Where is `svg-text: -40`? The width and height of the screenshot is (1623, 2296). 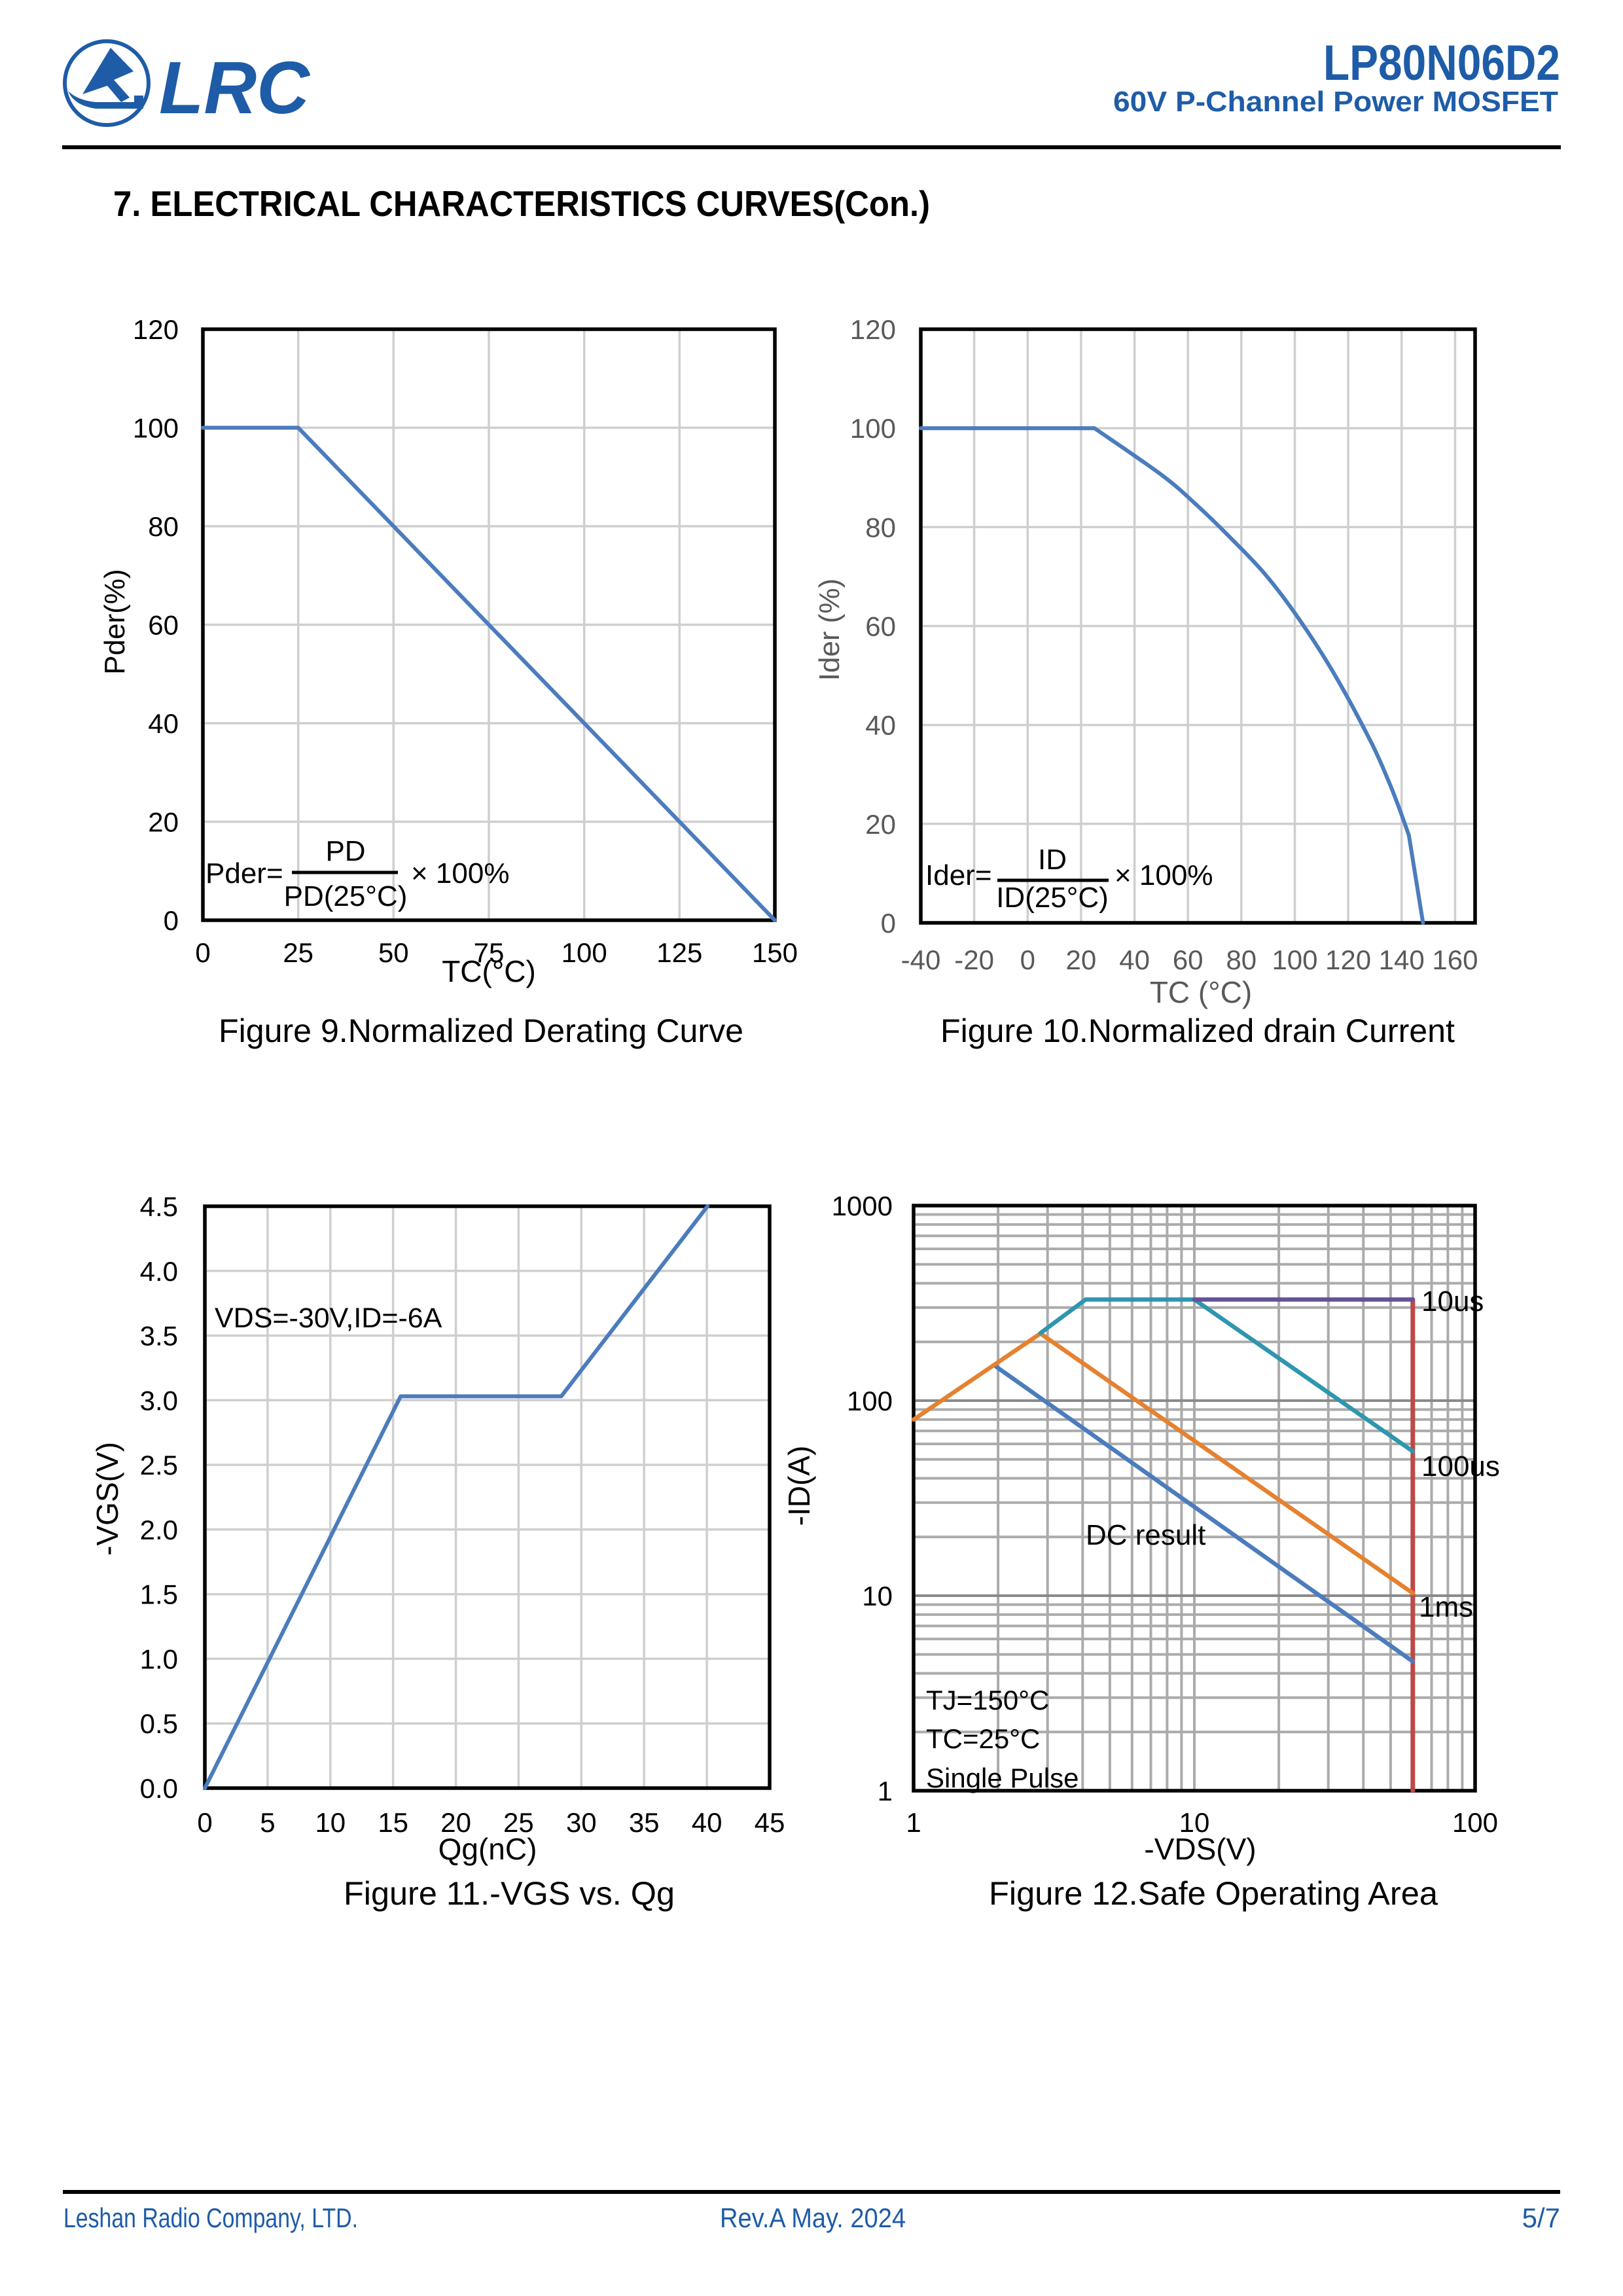 svg-text: -40 is located at coordinates (921, 959).